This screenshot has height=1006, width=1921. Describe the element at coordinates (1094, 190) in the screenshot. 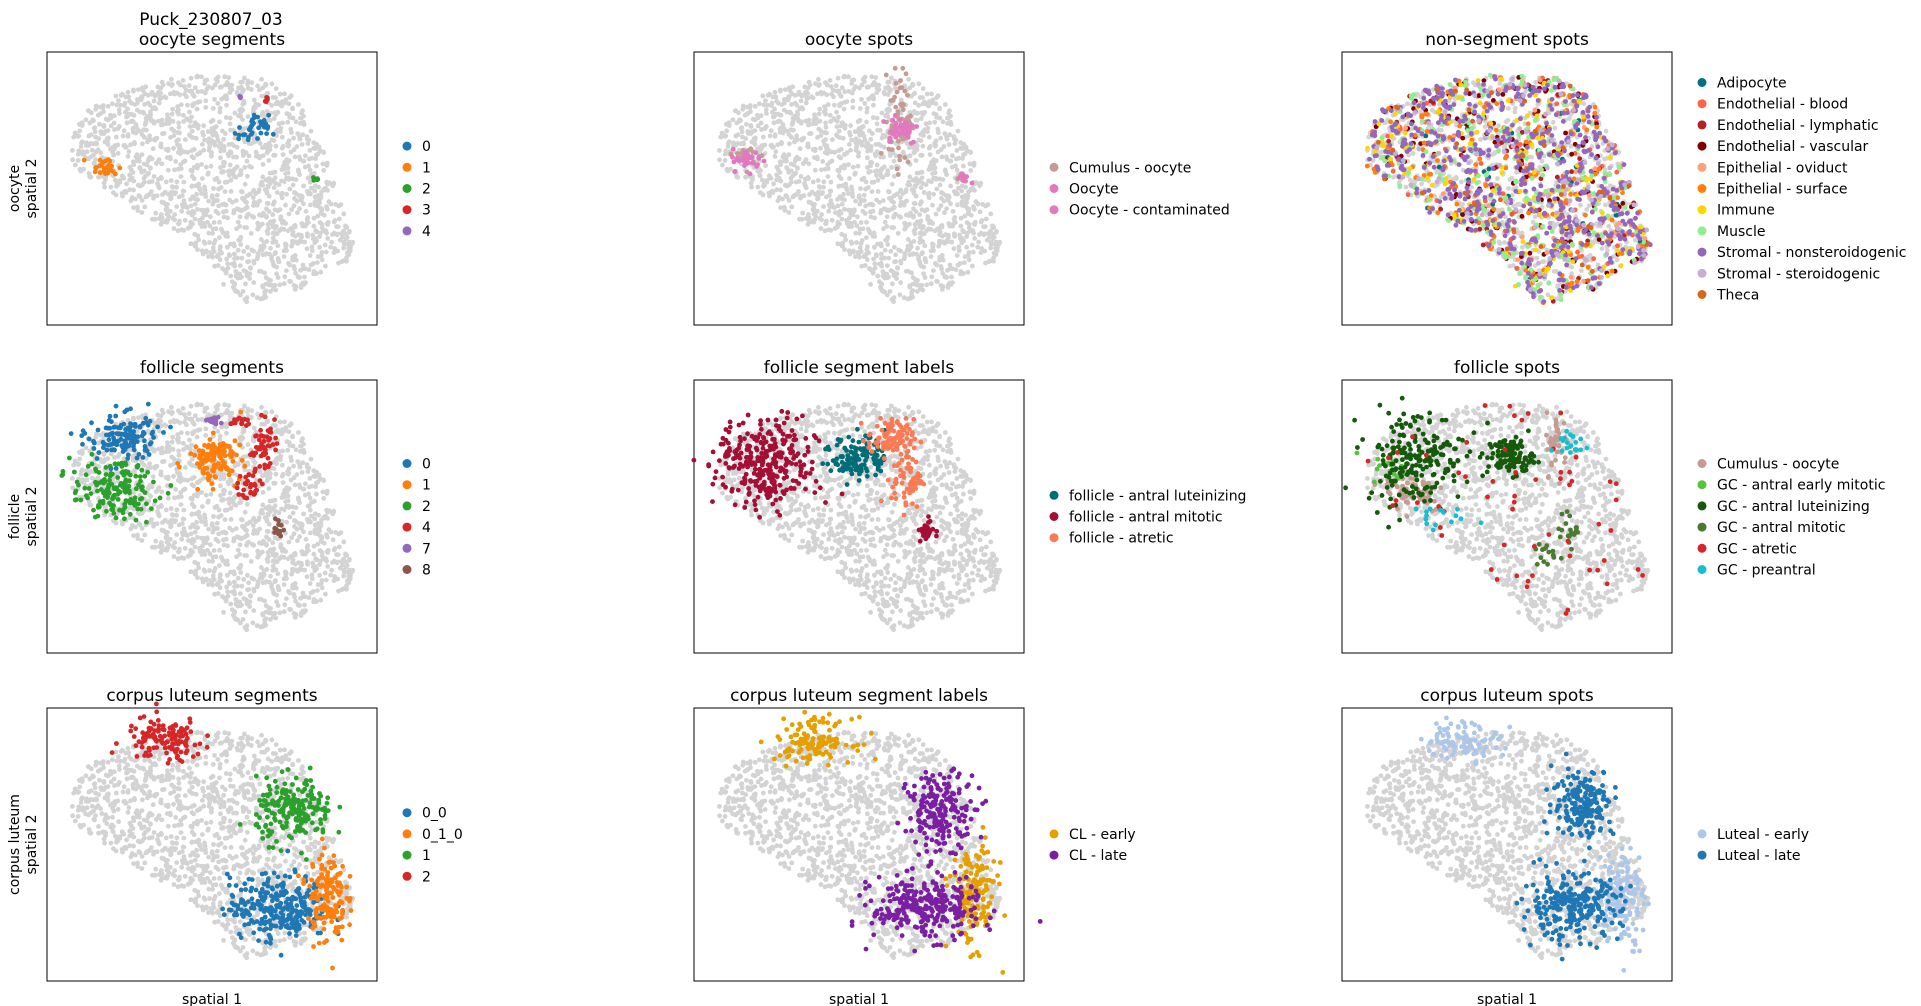

I see `legend-label: Oocyte` at that location.